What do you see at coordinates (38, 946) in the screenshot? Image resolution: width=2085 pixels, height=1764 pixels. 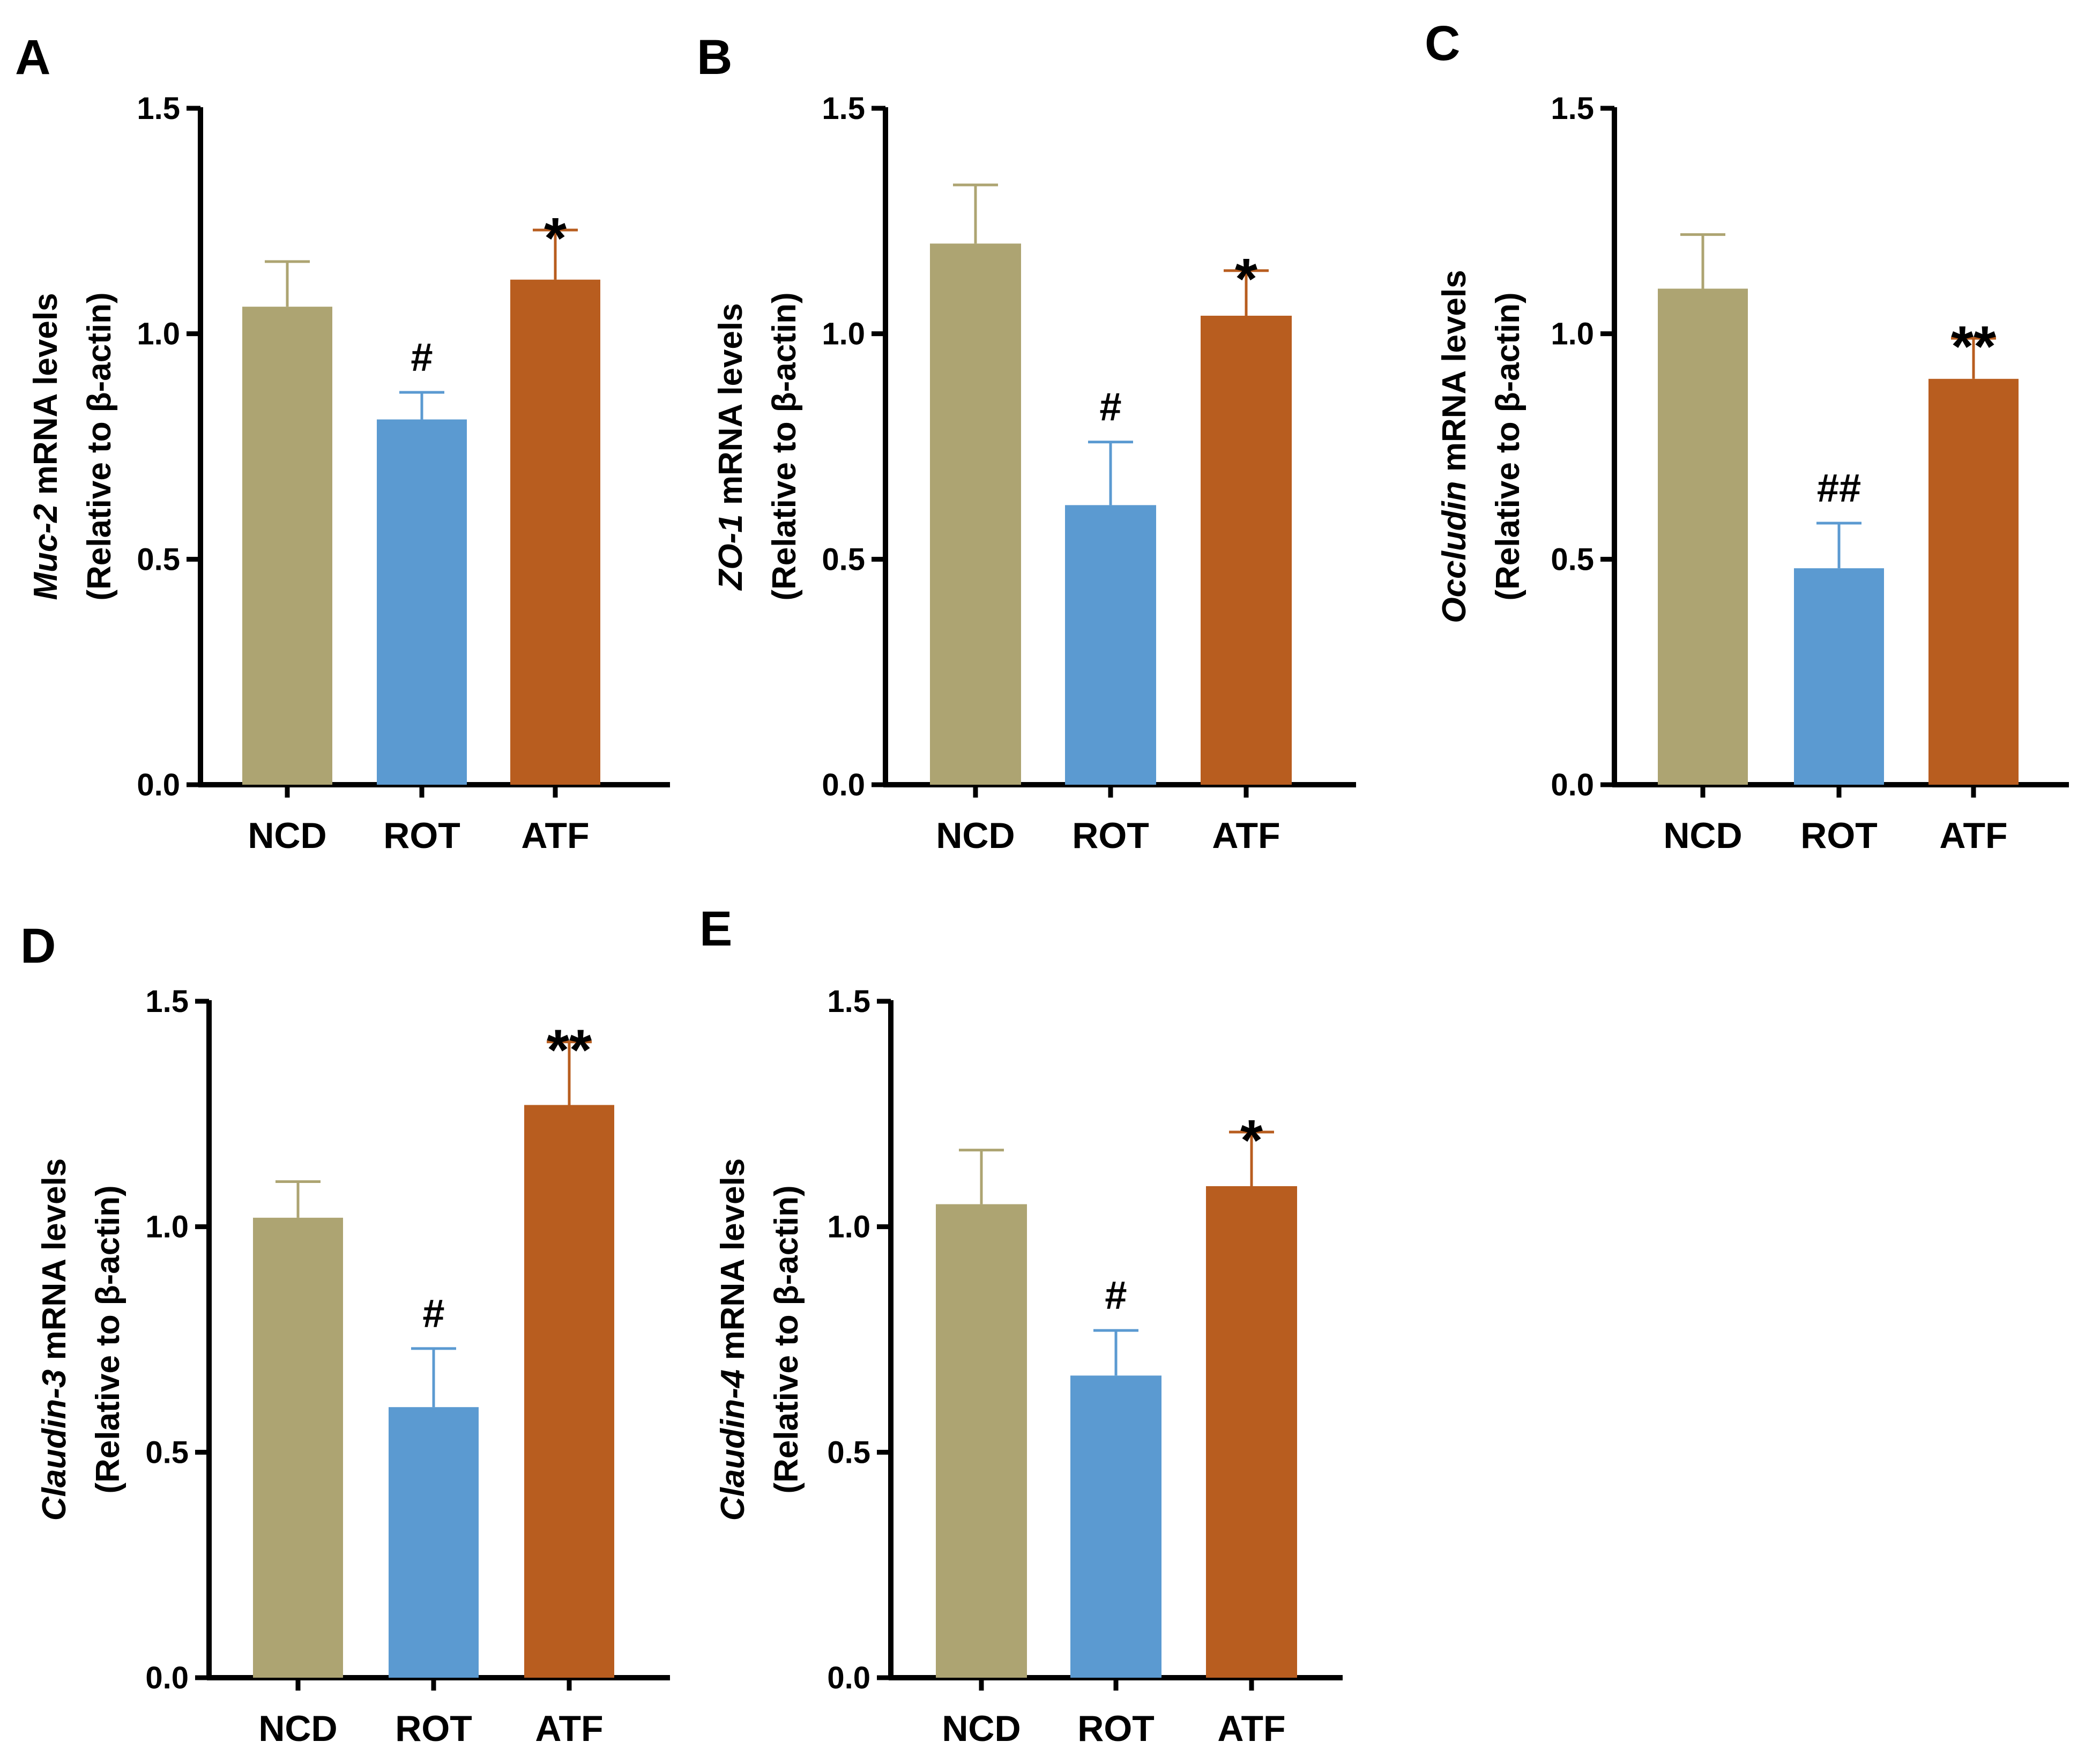 I see `panel-letter: D` at bounding box center [38, 946].